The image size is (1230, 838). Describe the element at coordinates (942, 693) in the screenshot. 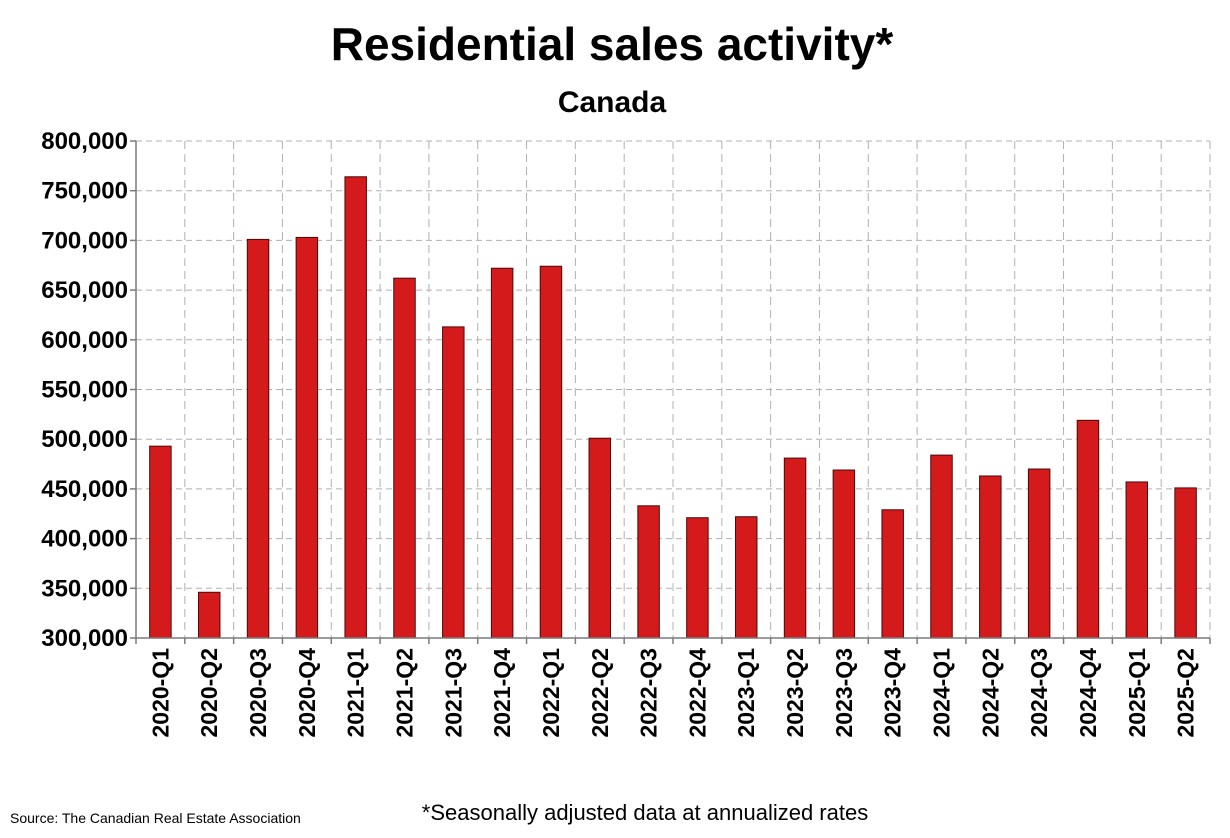

I see `x-tick-label: 2024-Q1` at that location.